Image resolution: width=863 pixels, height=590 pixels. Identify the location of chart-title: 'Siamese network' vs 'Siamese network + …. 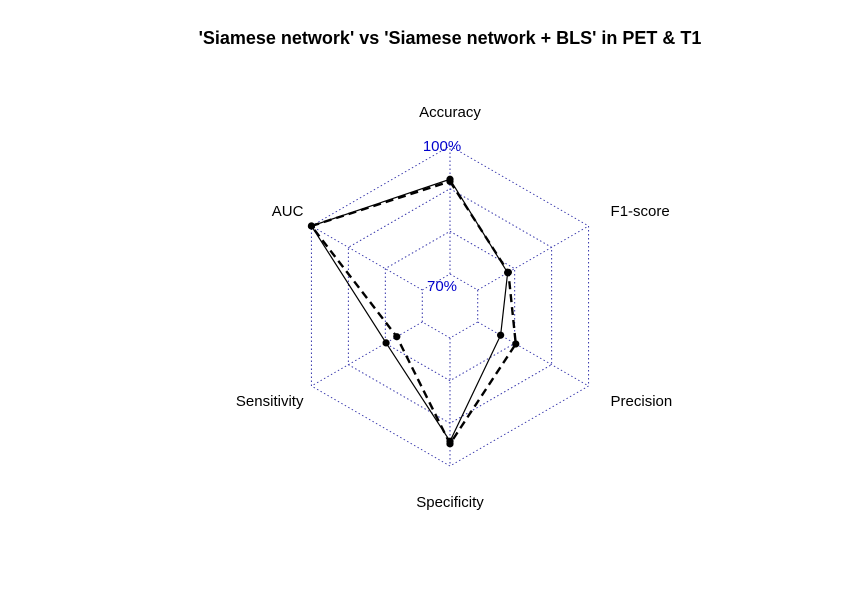
(450, 38).